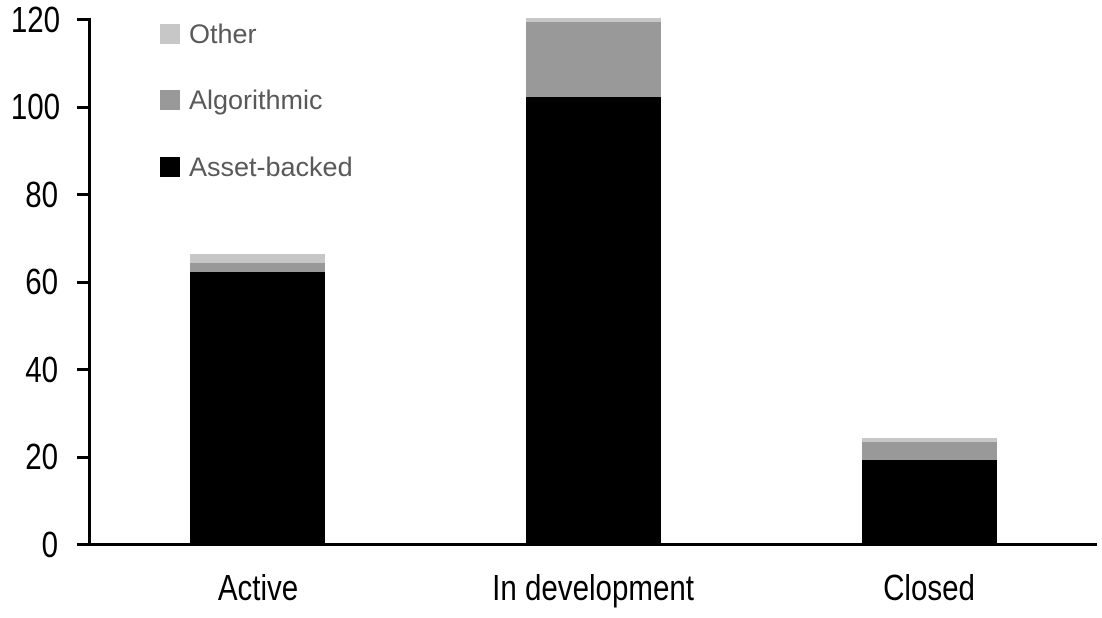 Image resolution: width=1102 pixels, height=618 pixels. I want to click on x-category-label: Closed, so click(929, 587).